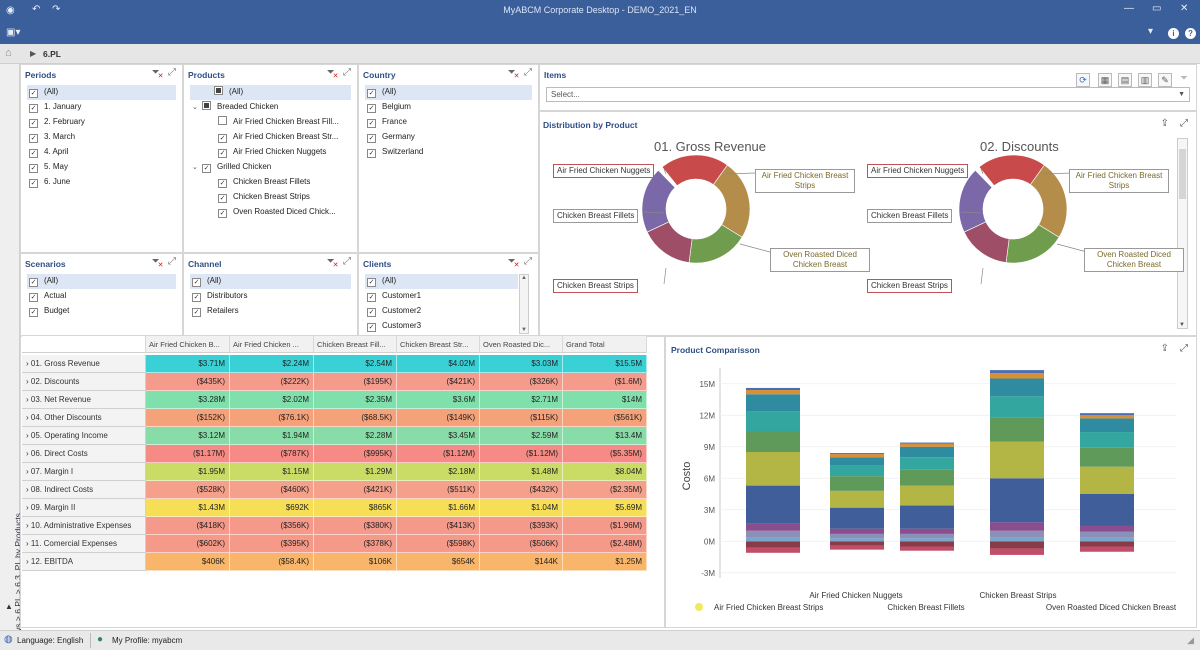 The image size is (1200, 650). What do you see at coordinates (52, 54) in the screenshot?
I see `breadcrumb: 6.PL` at bounding box center [52, 54].